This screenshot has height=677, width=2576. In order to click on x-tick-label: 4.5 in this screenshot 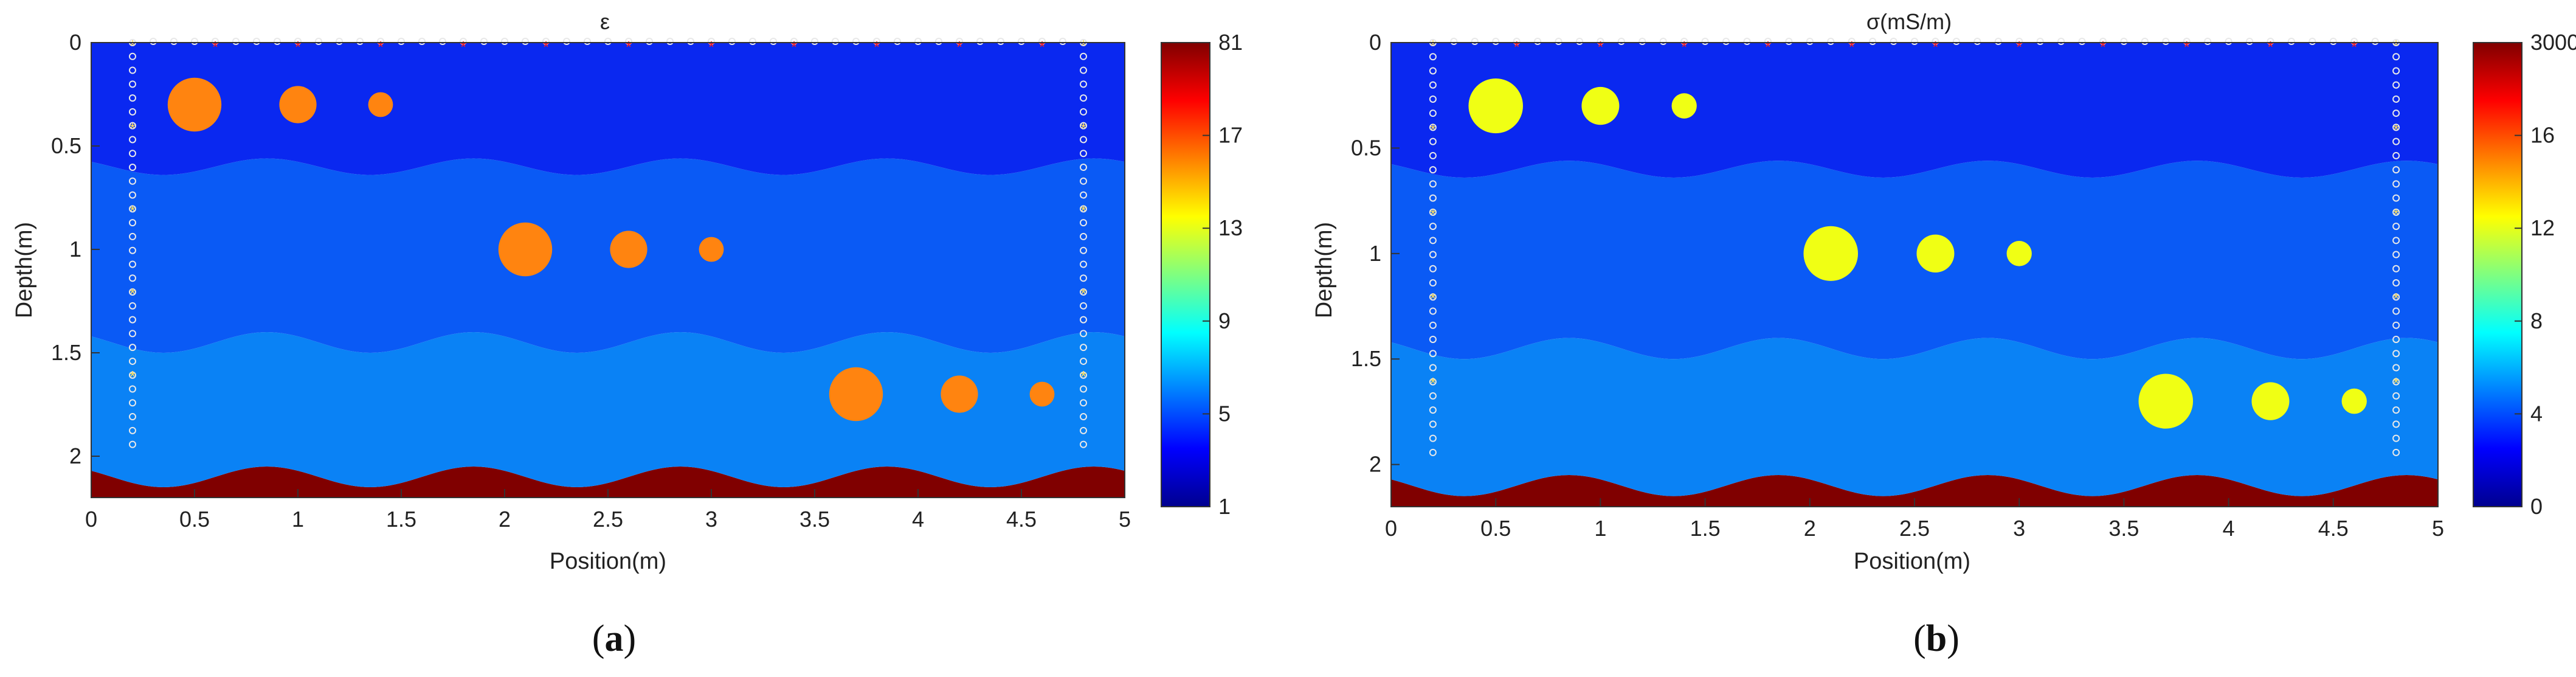, I will do `click(1022, 519)`.